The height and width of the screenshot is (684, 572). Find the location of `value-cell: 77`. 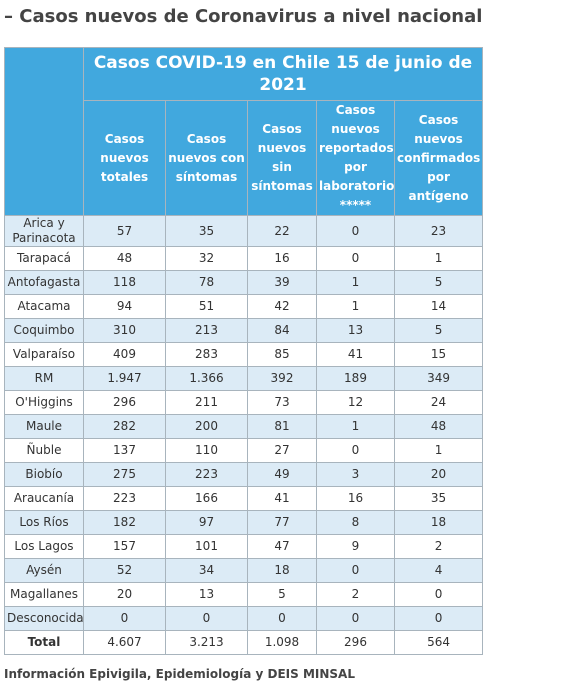

value-cell: 77 is located at coordinates (282, 522).